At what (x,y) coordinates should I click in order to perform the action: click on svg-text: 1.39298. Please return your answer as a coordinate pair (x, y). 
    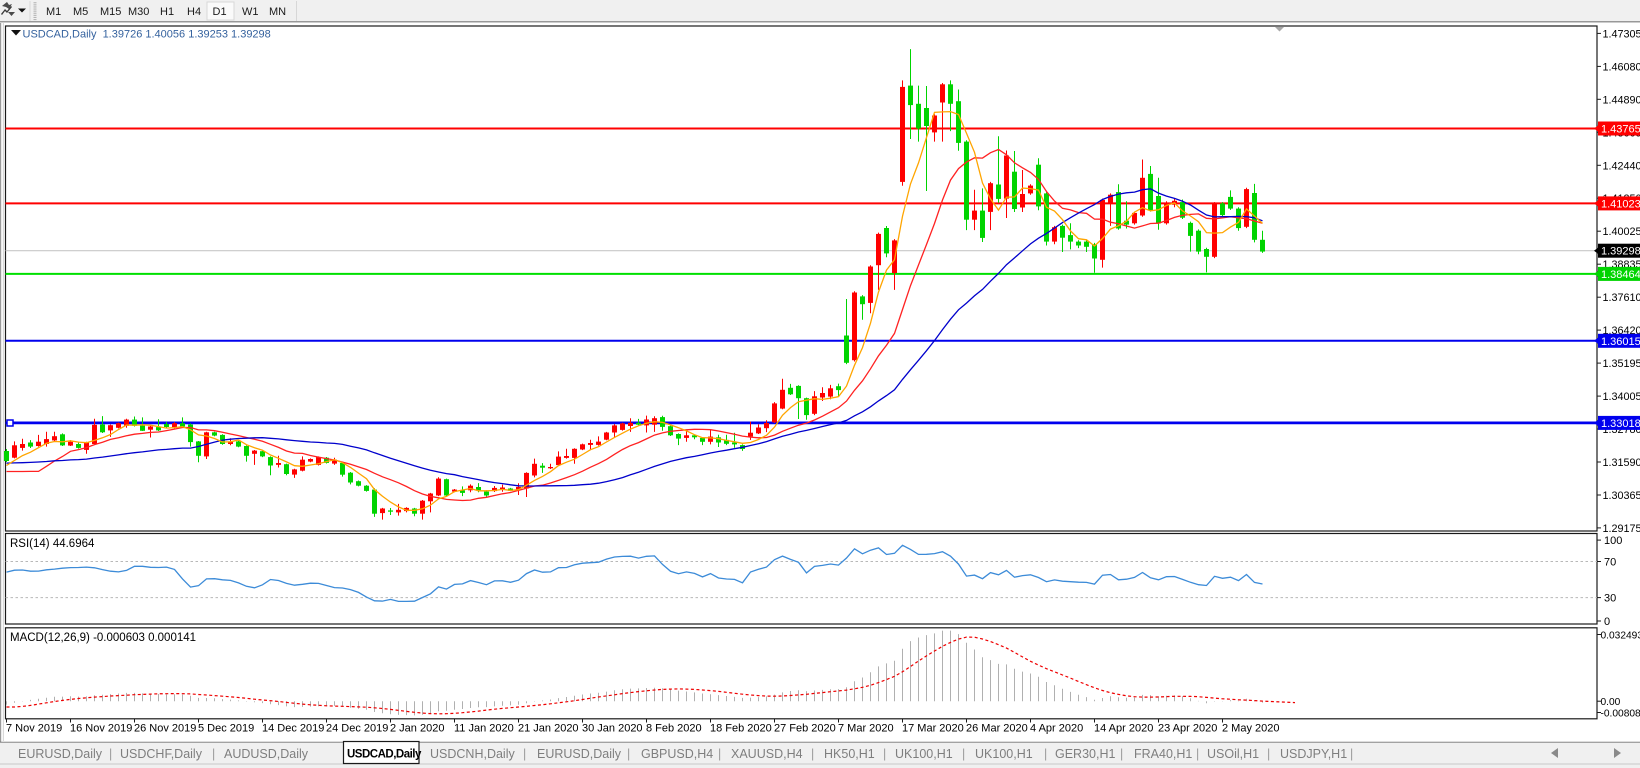
    Looking at the image, I should click on (1620, 252).